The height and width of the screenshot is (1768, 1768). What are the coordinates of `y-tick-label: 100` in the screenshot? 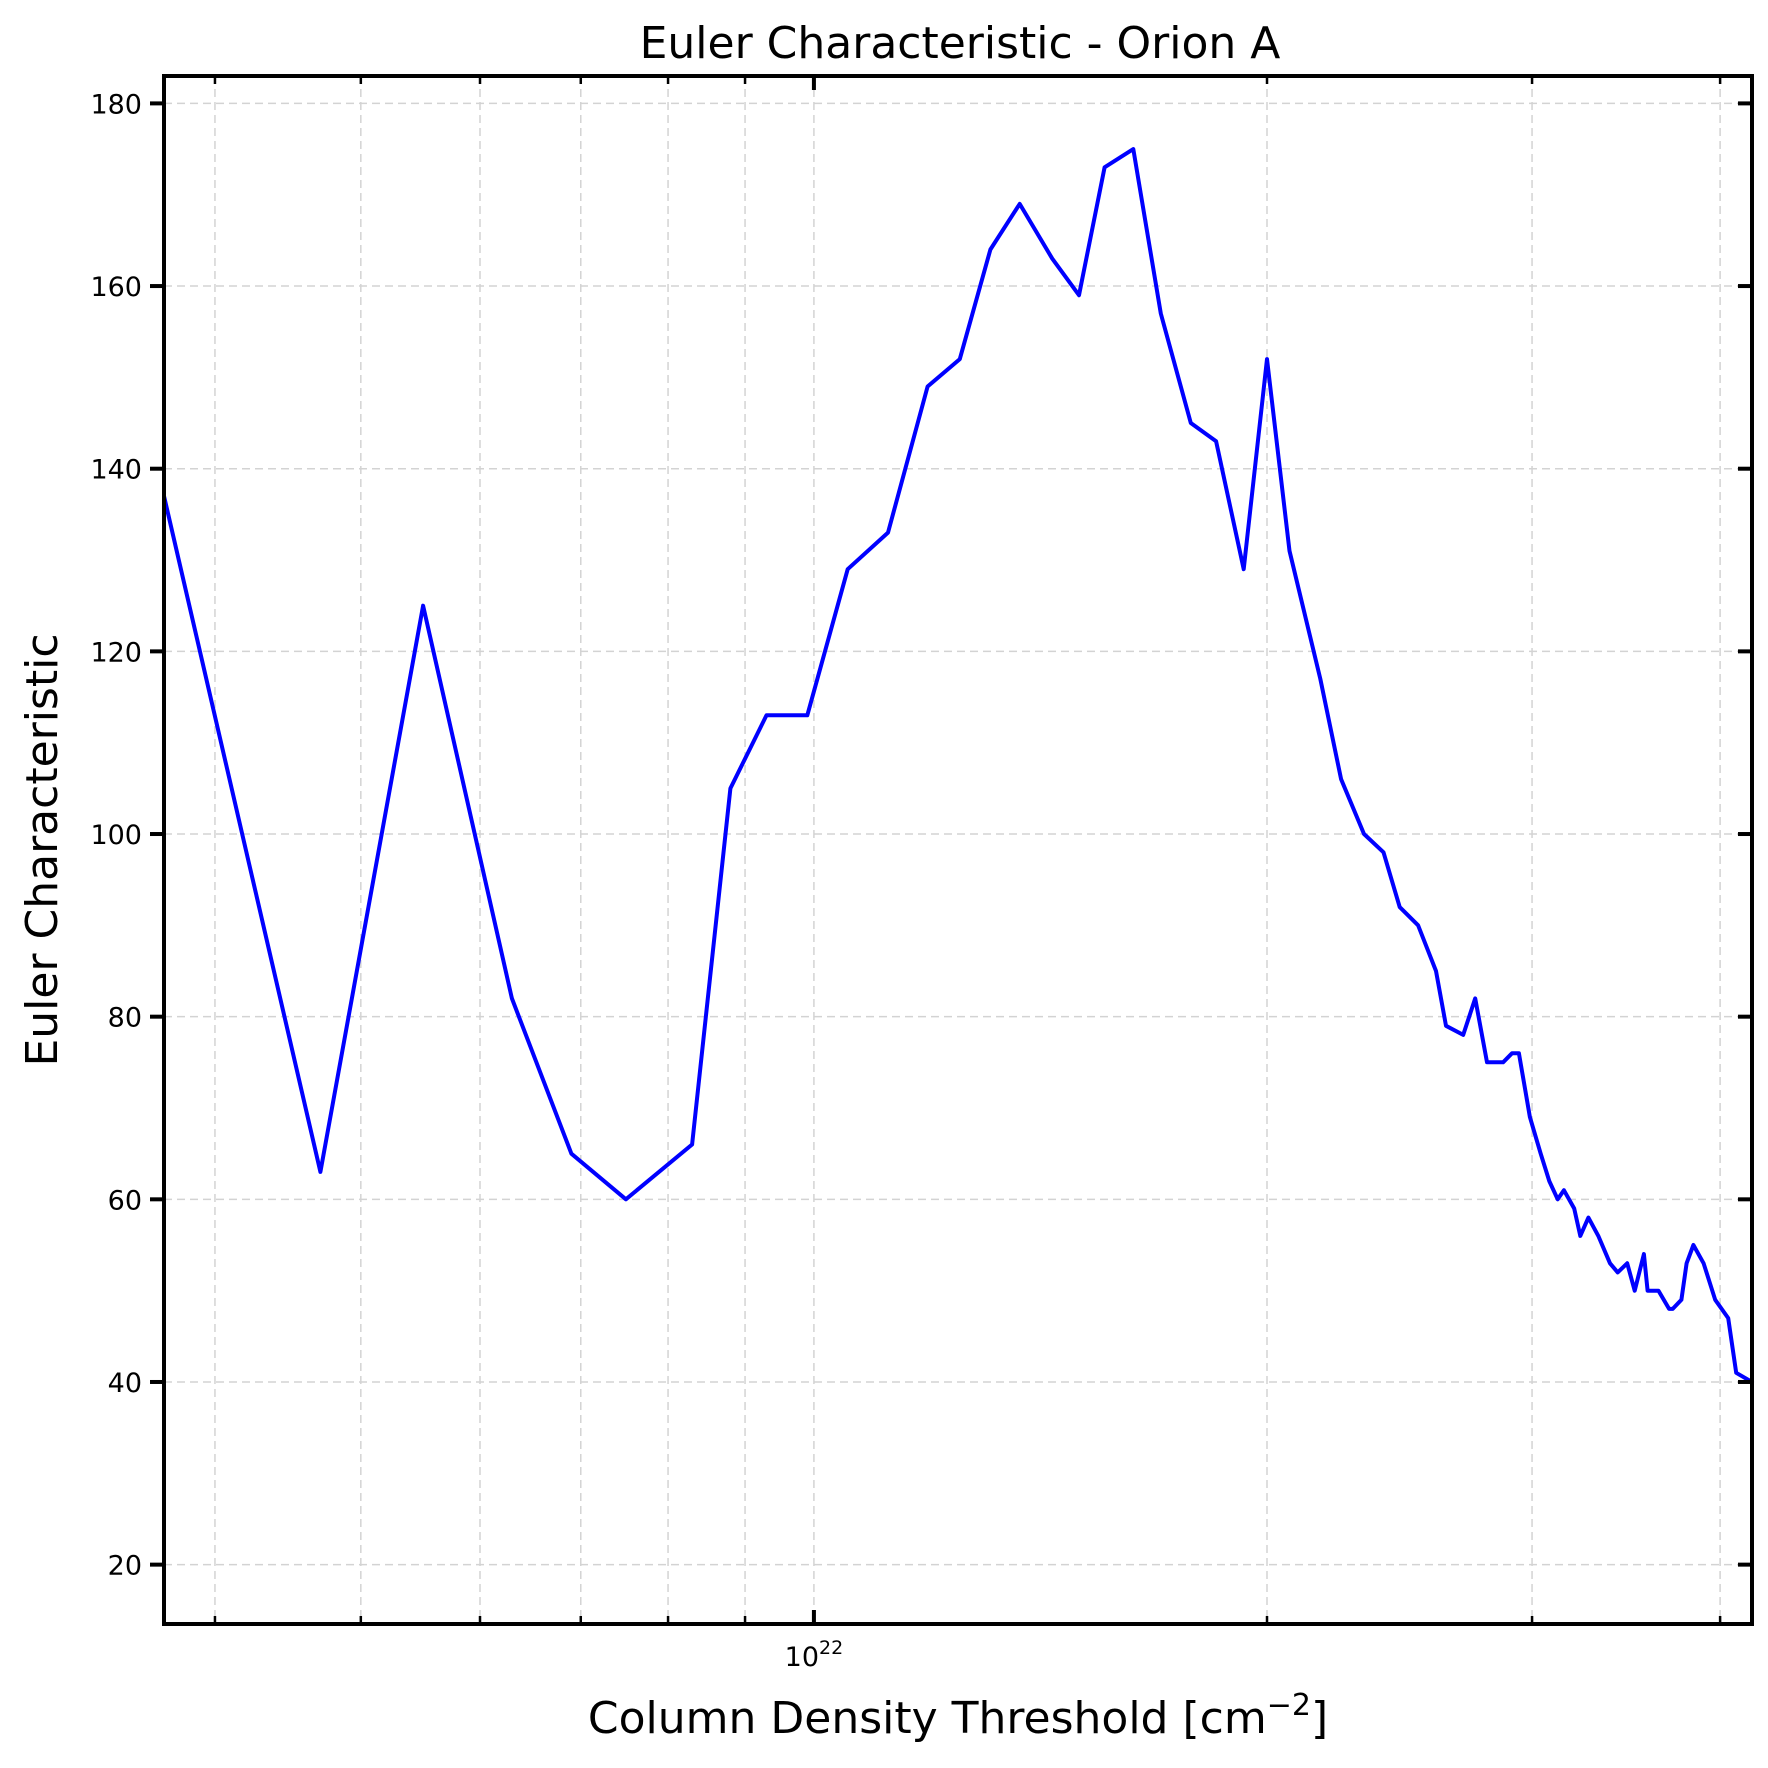 It's located at (116, 835).